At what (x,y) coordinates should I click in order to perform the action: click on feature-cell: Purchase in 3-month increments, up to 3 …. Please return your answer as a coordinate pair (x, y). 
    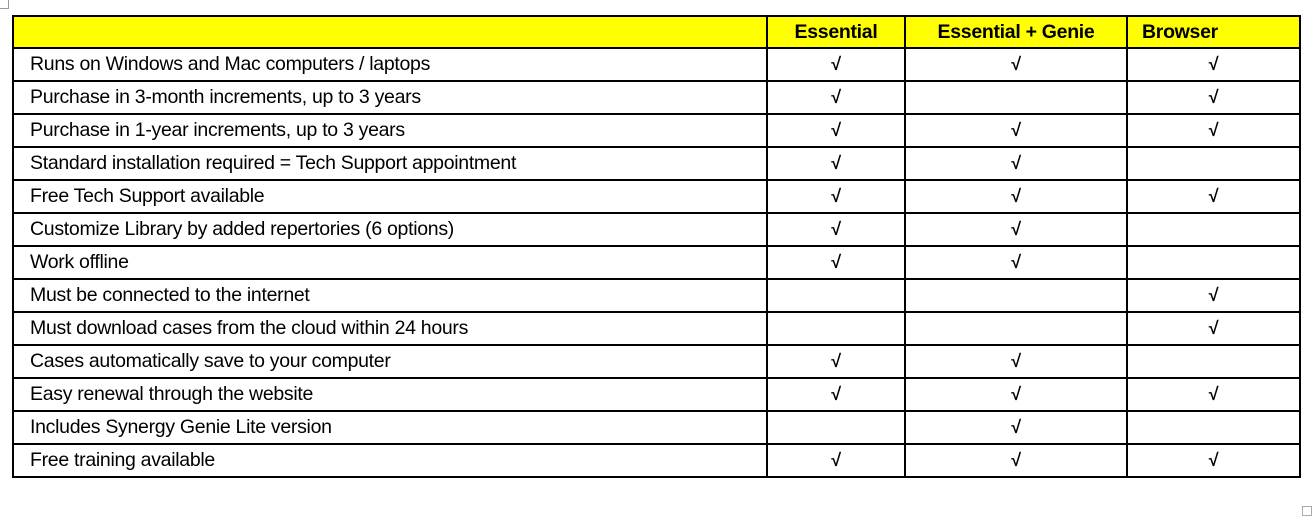
    Looking at the image, I should click on (390, 97).